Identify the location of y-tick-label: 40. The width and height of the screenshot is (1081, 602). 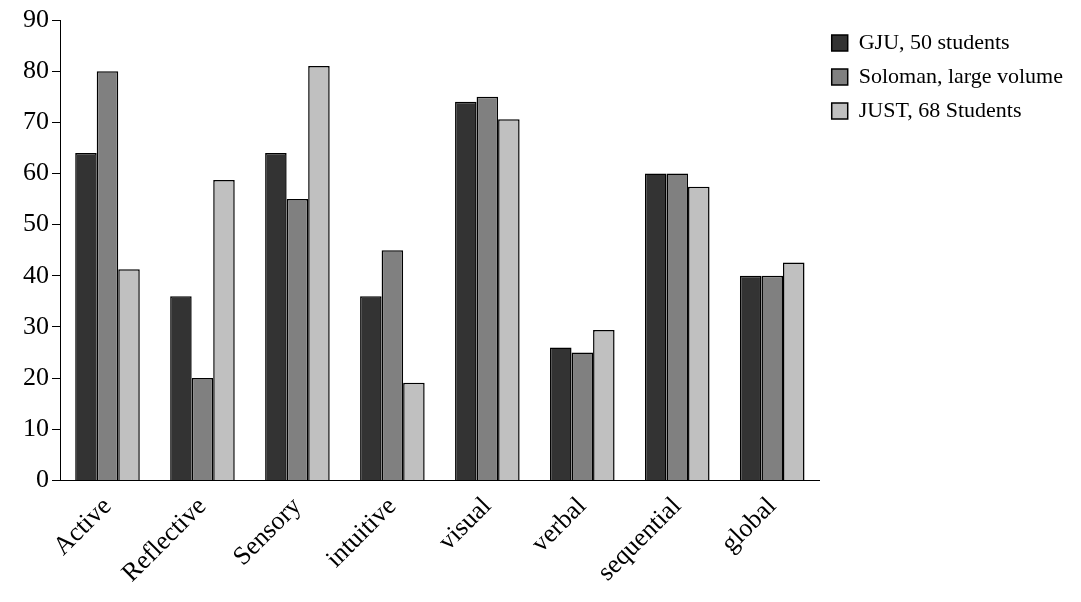
(36, 274).